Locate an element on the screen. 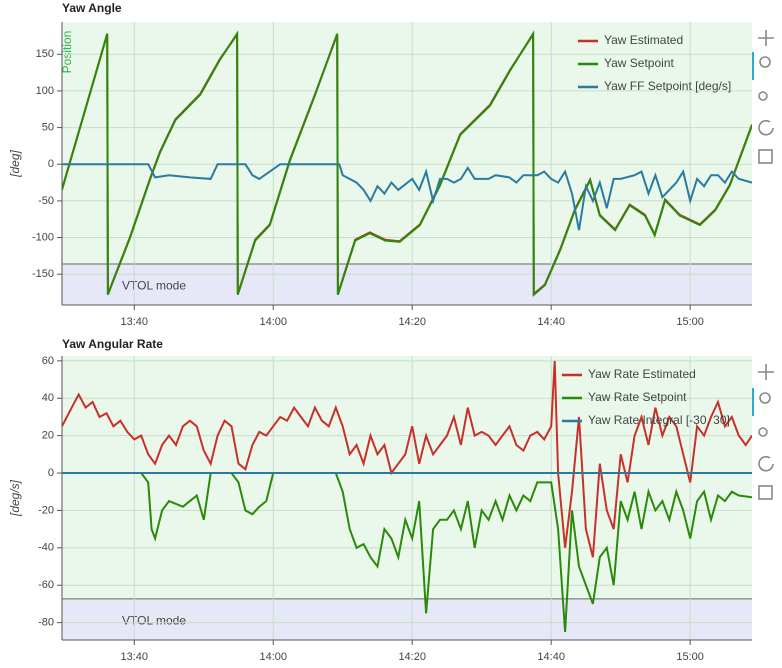 The image size is (782, 668). y-tick-label: -100 is located at coordinates (43, 237).